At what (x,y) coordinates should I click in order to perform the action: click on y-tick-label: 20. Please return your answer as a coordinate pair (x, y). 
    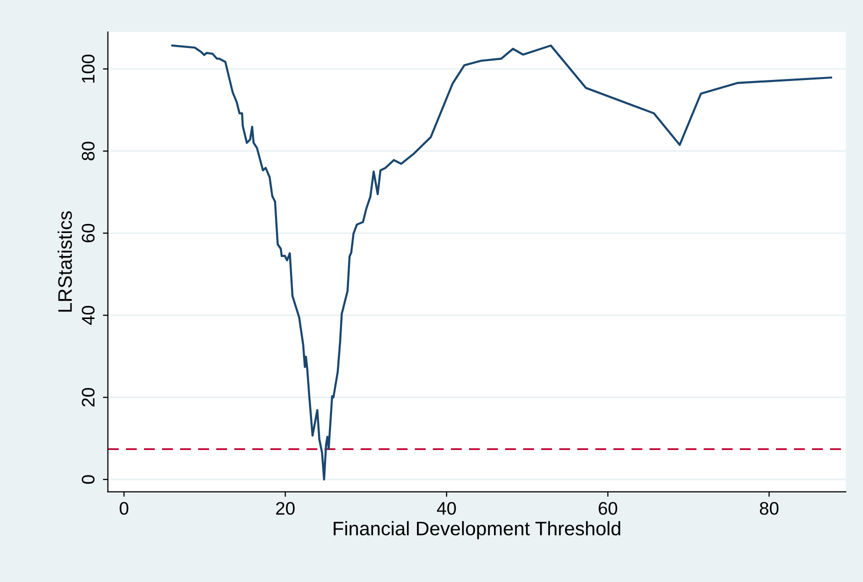
    Looking at the image, I should click on (88, 397).